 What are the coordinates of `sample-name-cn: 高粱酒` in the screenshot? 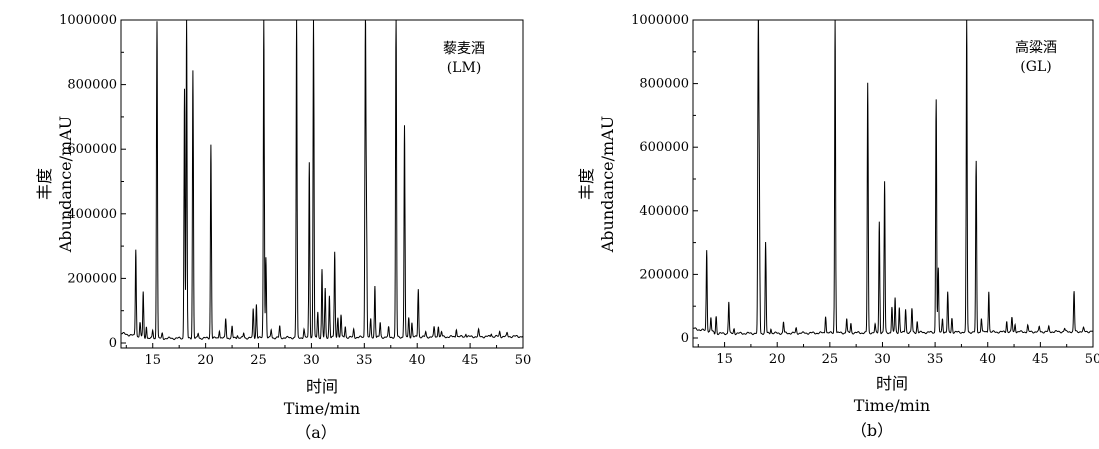 It's located at (1036, 47).